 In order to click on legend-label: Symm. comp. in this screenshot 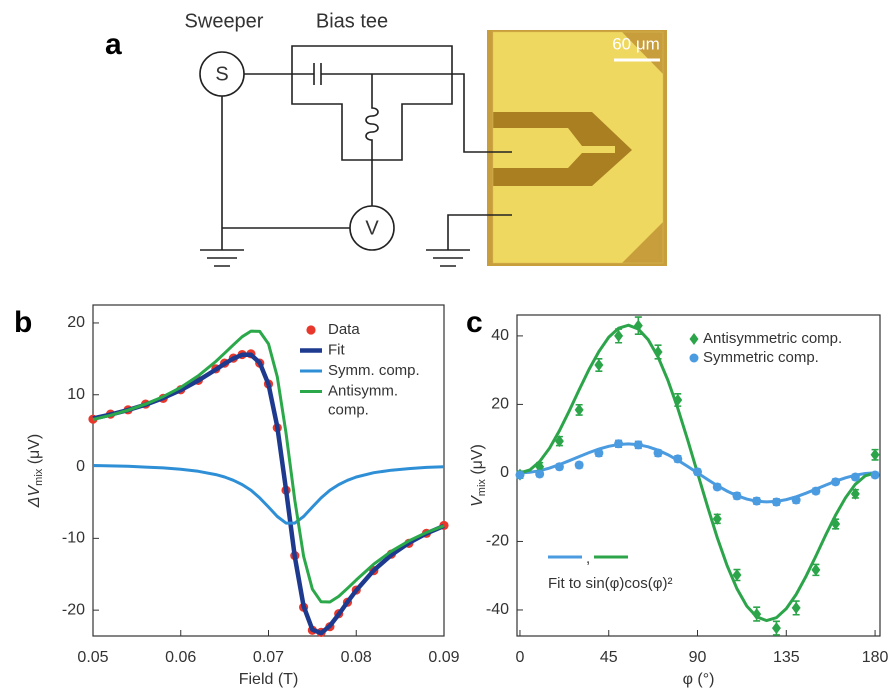, I will do `click(374, 370)`.